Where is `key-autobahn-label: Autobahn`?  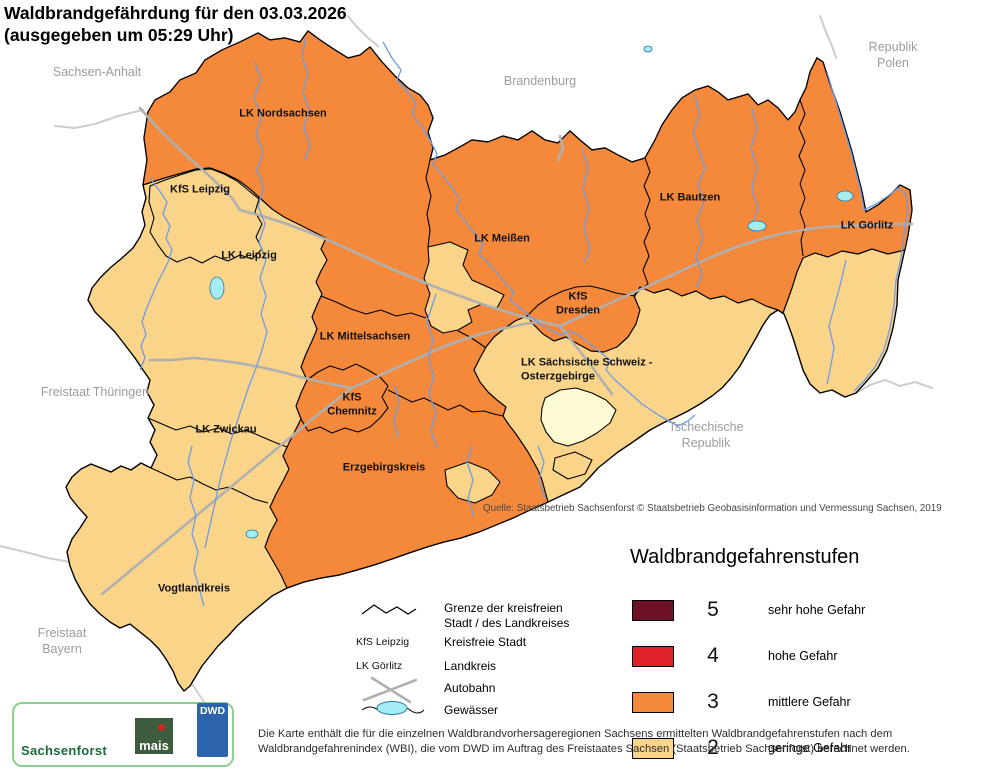 key-autobahn-label: Autobahn is located at coordinates (470, 688).